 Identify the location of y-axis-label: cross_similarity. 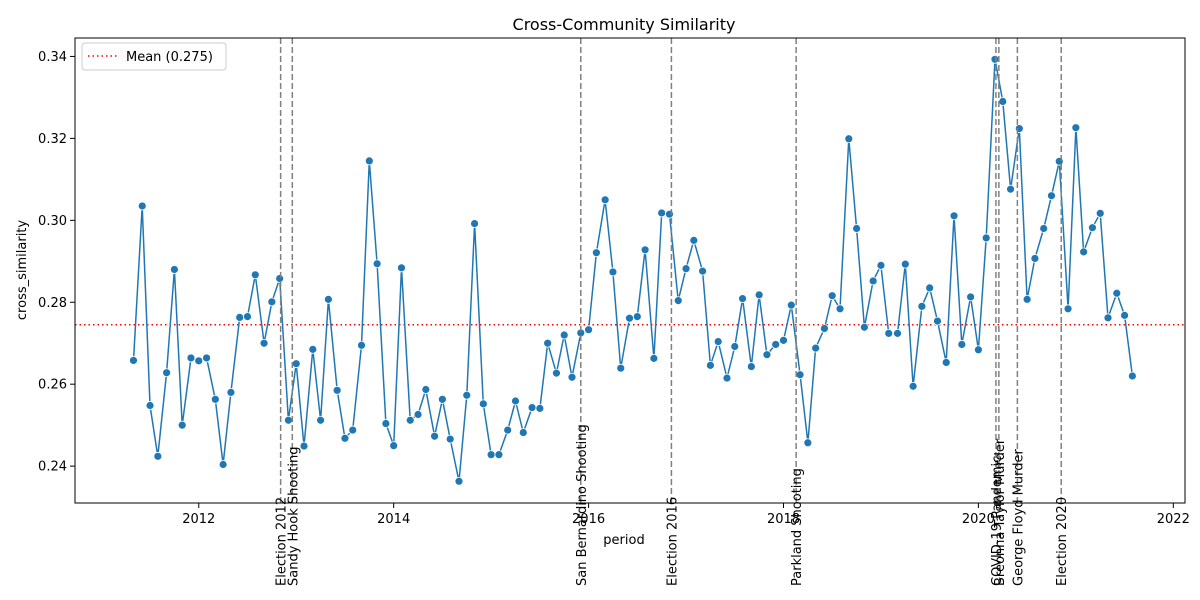
(22, 270).